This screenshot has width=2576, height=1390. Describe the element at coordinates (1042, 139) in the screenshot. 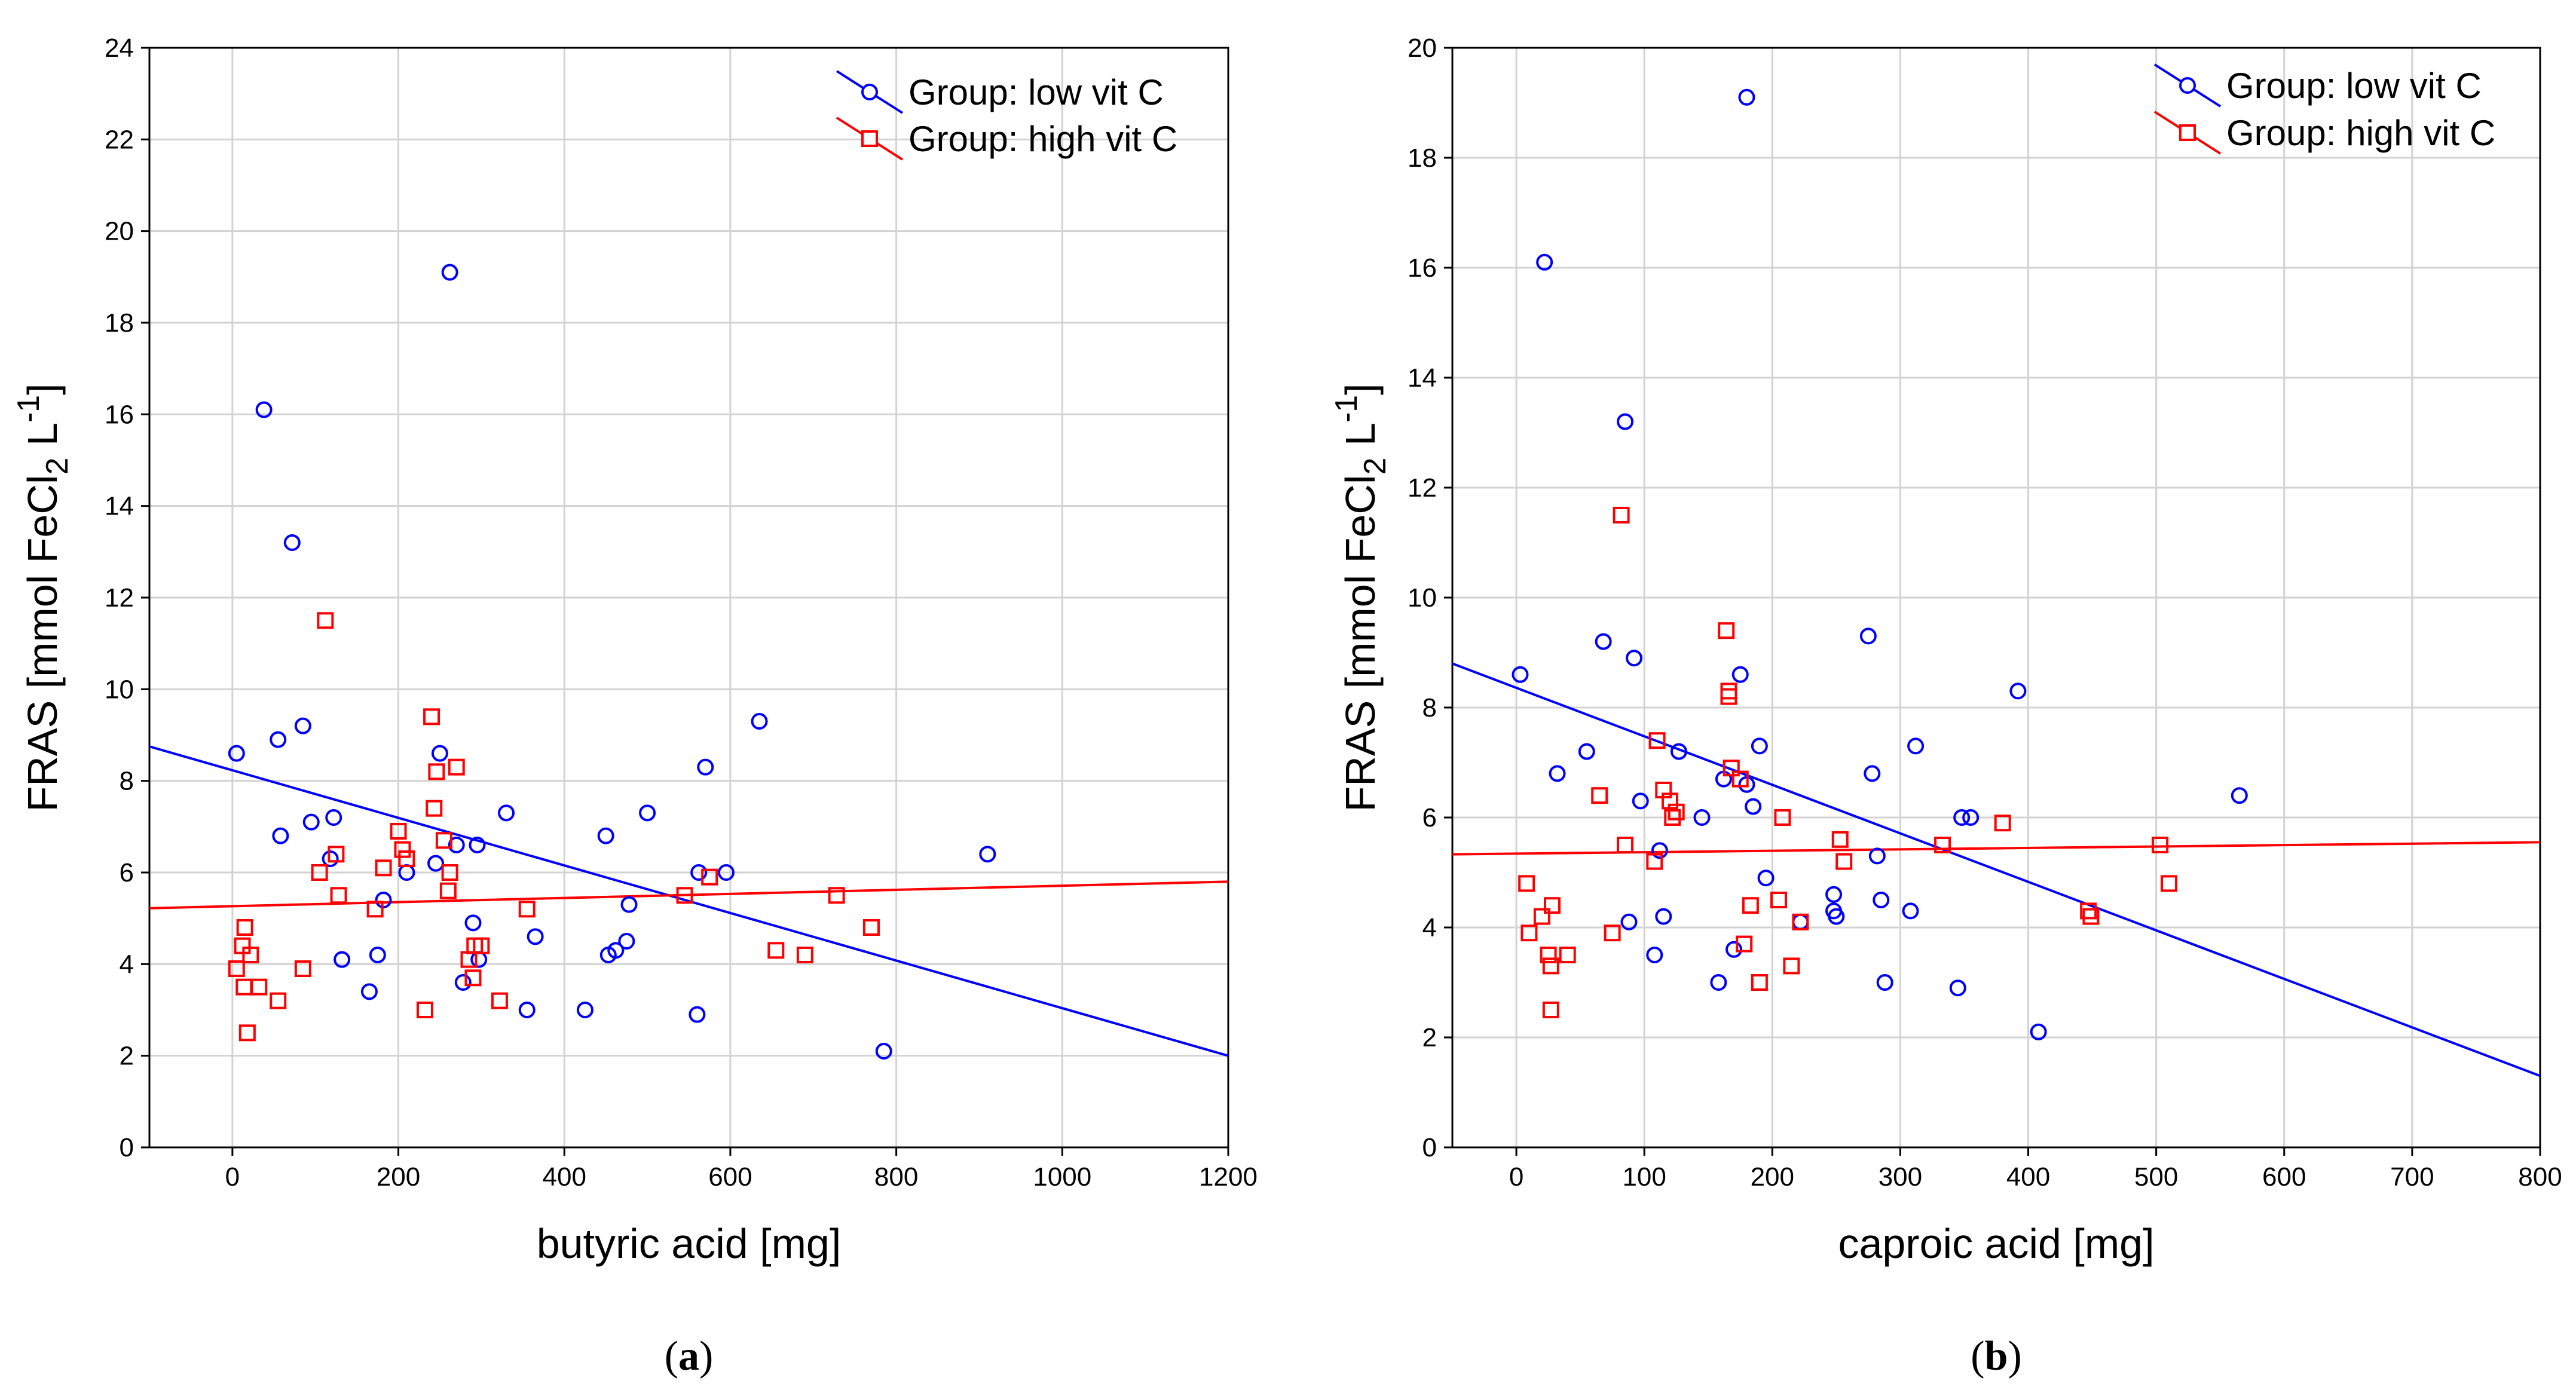

I see `legend-label: Group: high vit C` at that location.